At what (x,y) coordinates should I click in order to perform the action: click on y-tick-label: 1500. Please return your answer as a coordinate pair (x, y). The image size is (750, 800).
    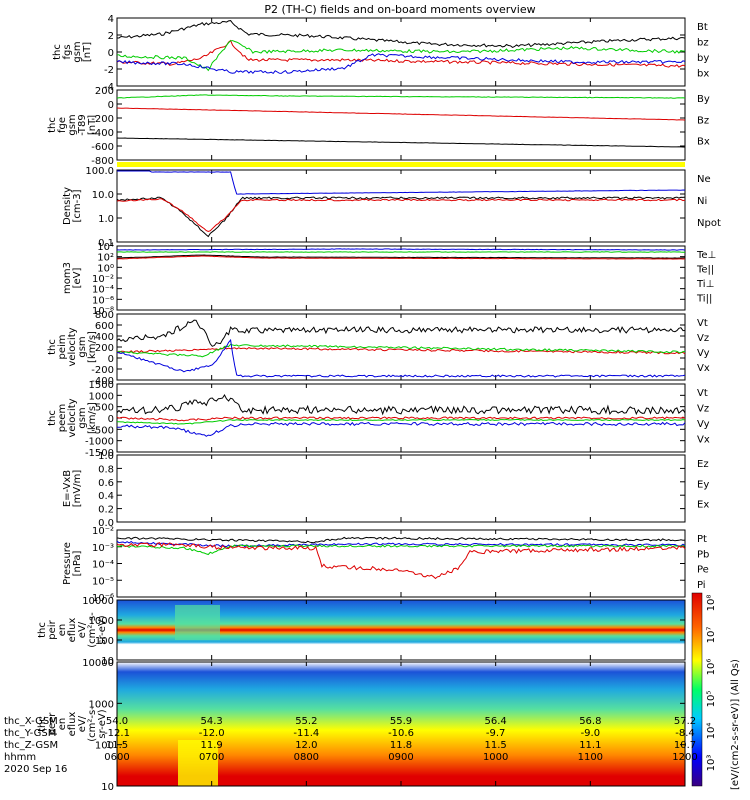
    Looking at the image, I should click on (101, 385).